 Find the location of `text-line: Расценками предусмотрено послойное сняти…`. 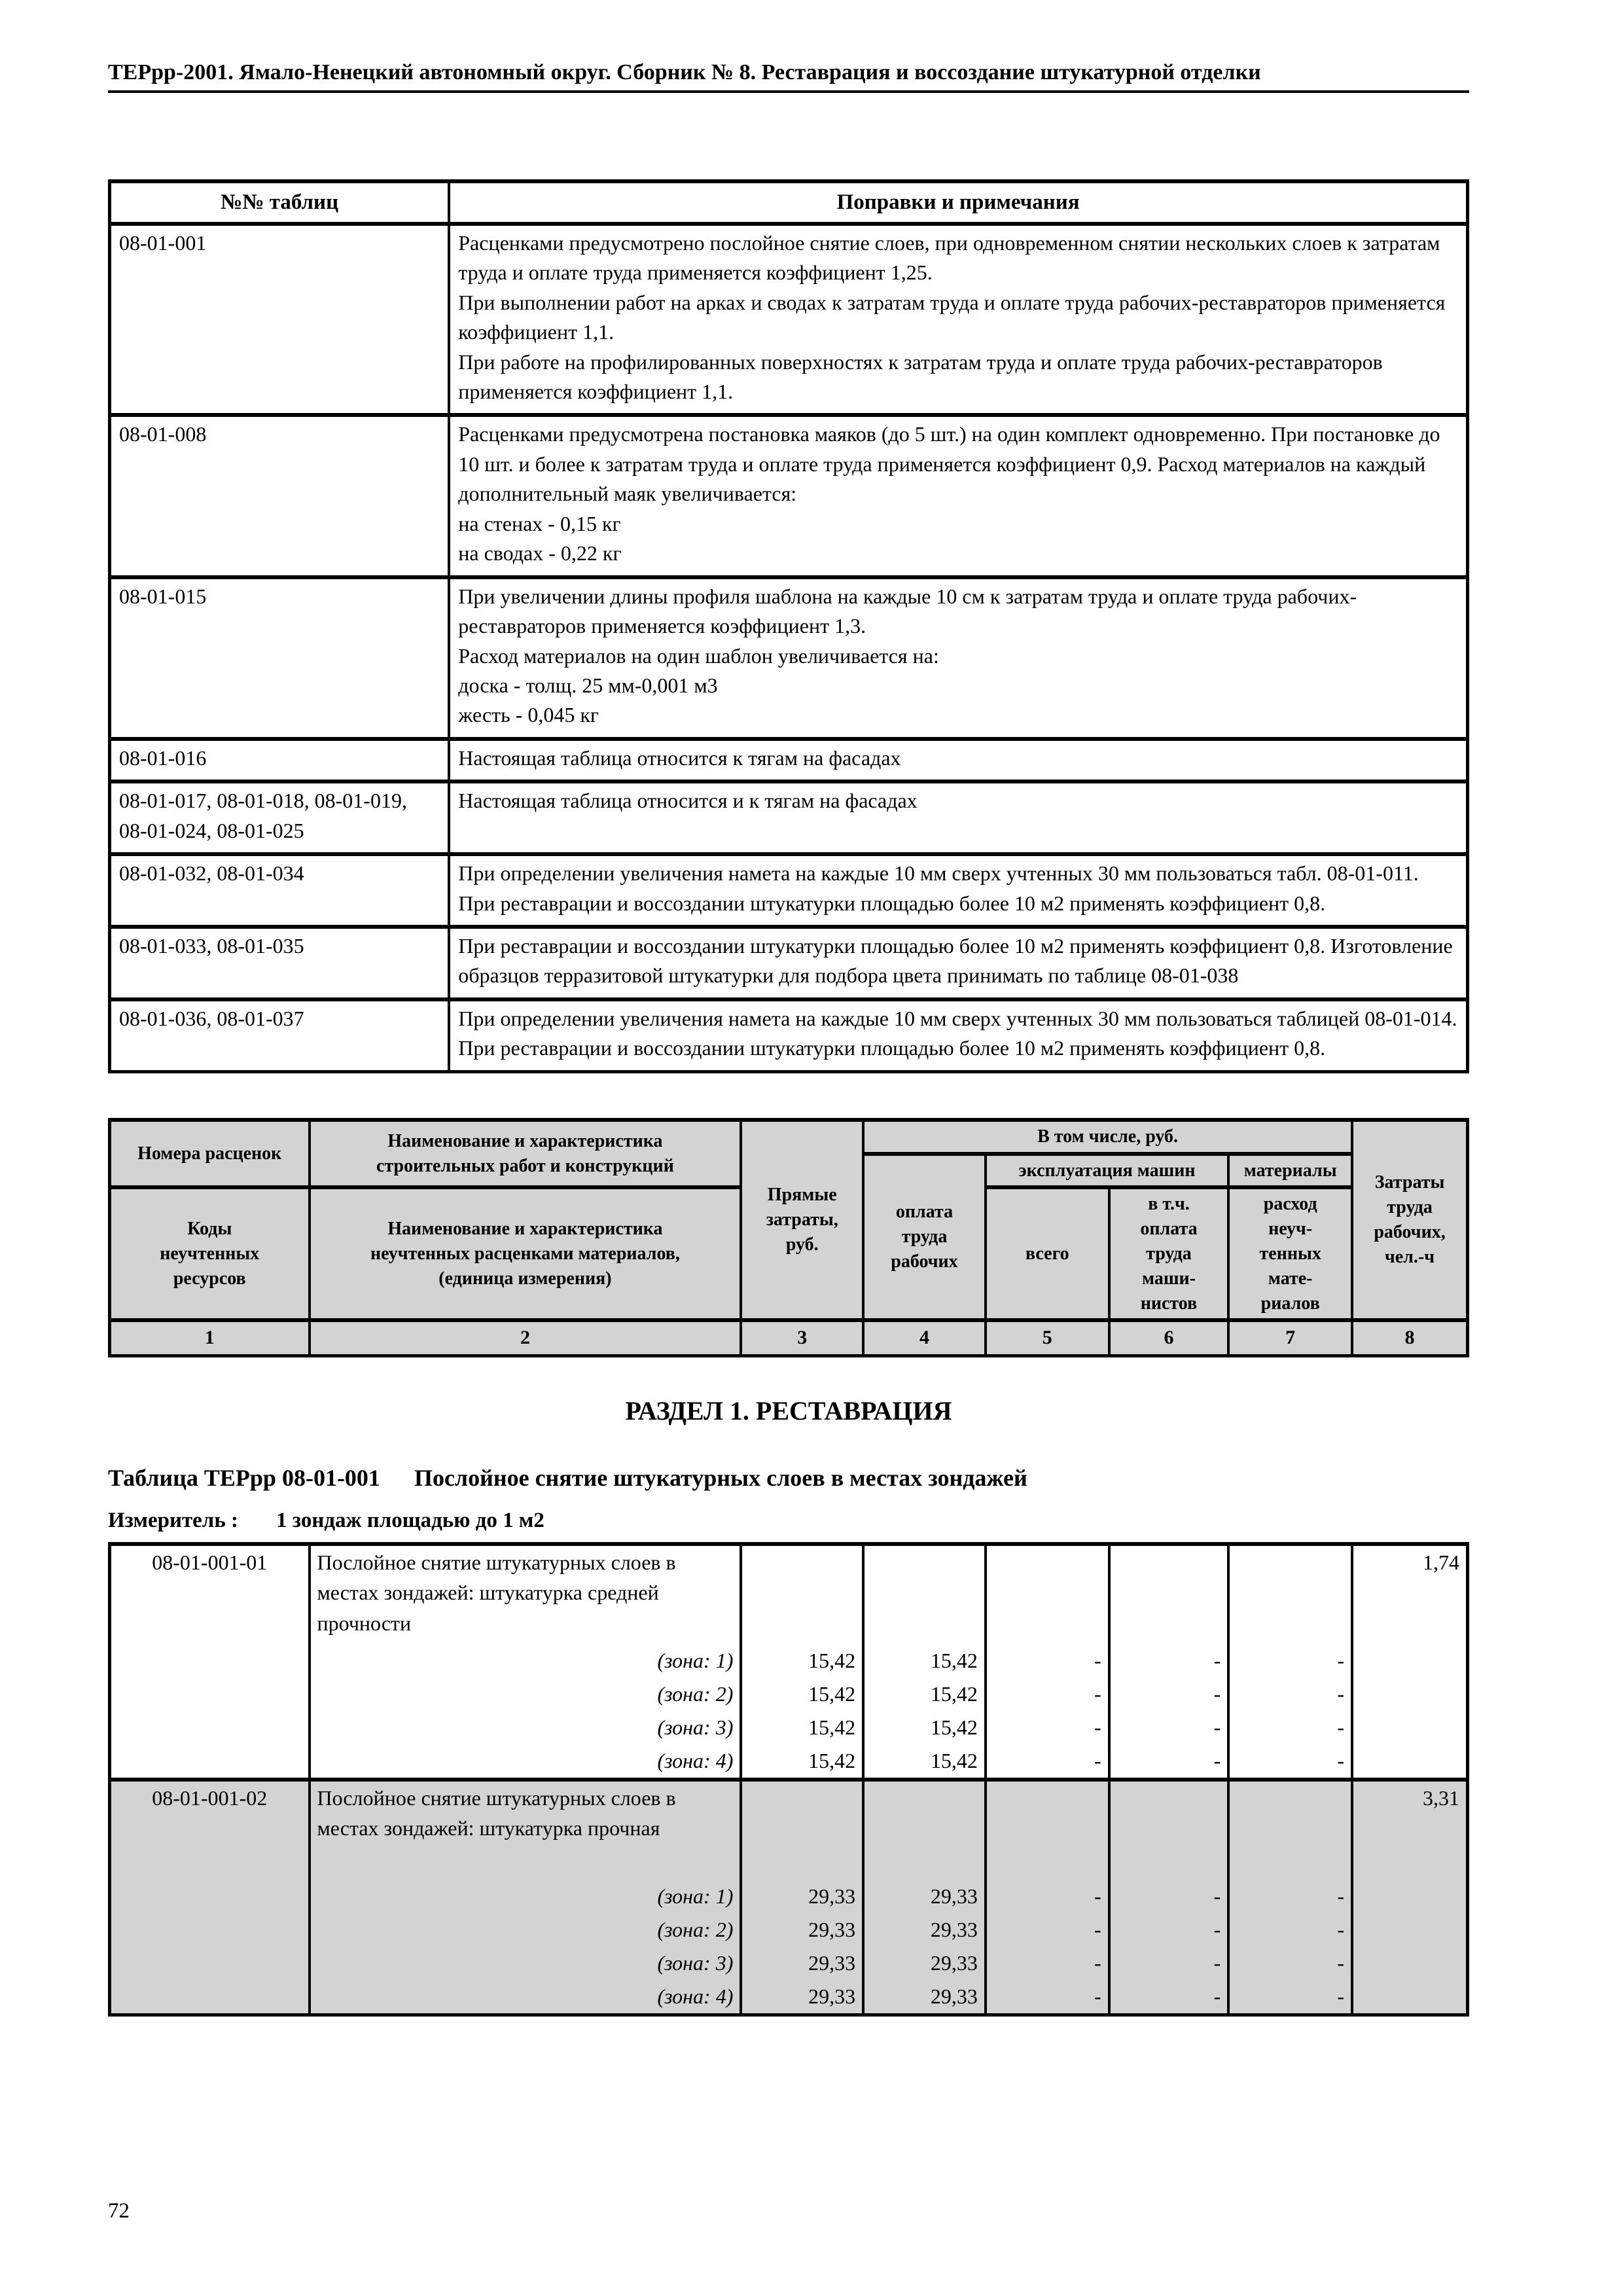

text-line: Расценками предусмотрено послойное сняти… is located at coordinates (949, 257).